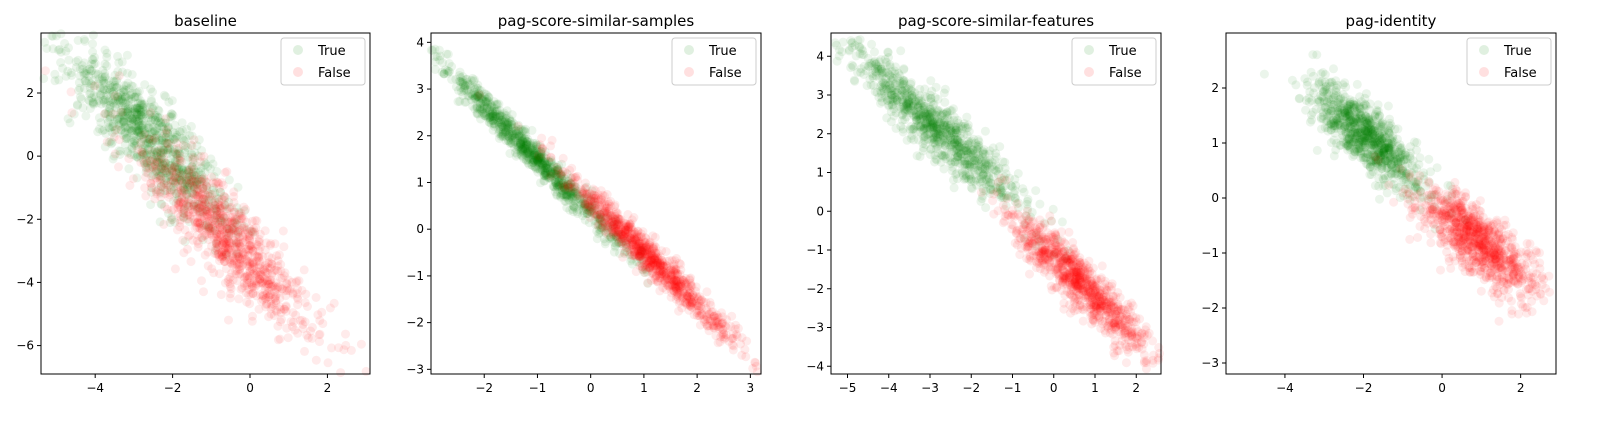 The height and width of the screenshot is (423, 1600). What do you see at coordinates (415, 276) in the screenshot?
I see `y-tick-label: −1` at bounding box center [415, 276].